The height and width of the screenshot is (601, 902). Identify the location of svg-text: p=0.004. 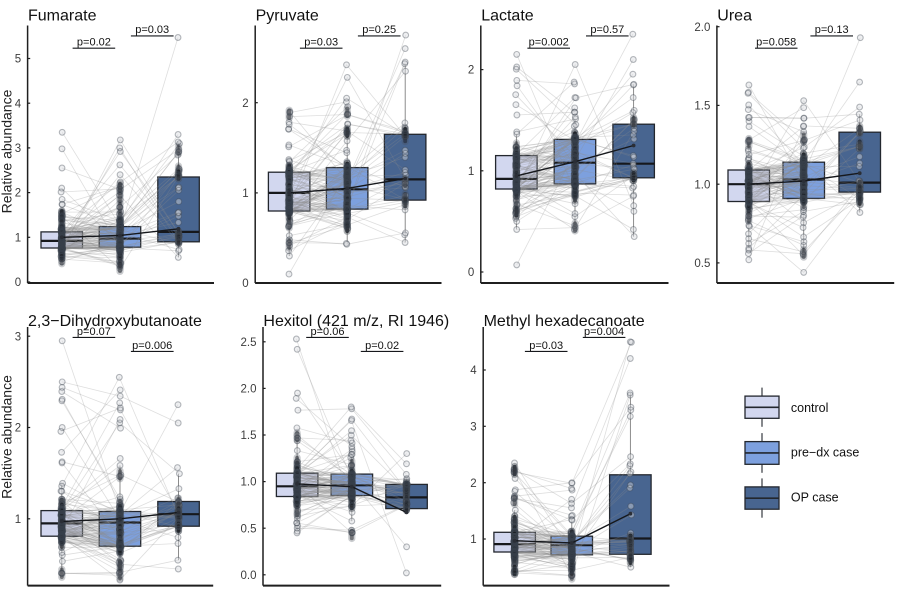
(604, 332).